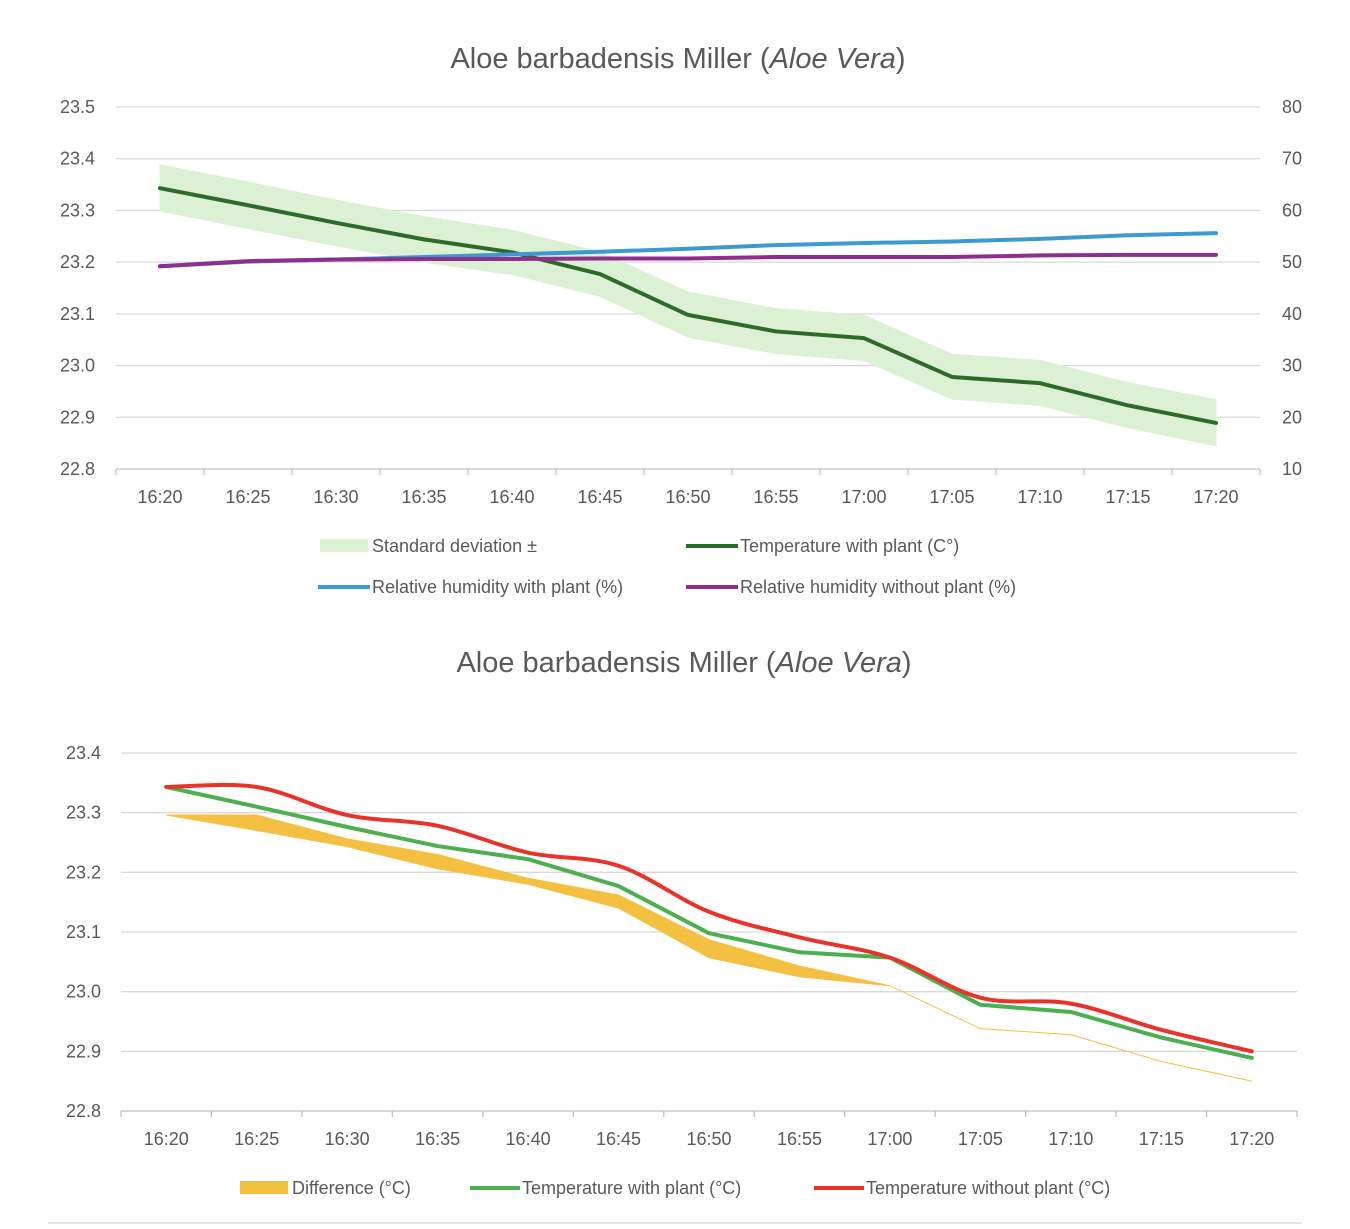 The height and width of the screenshot is (1229, 1350). What do you see at coordinates (1292, 210) in the screenshot?
I see `y-tick-label-right: 60` at bounding box center [1292, 210].